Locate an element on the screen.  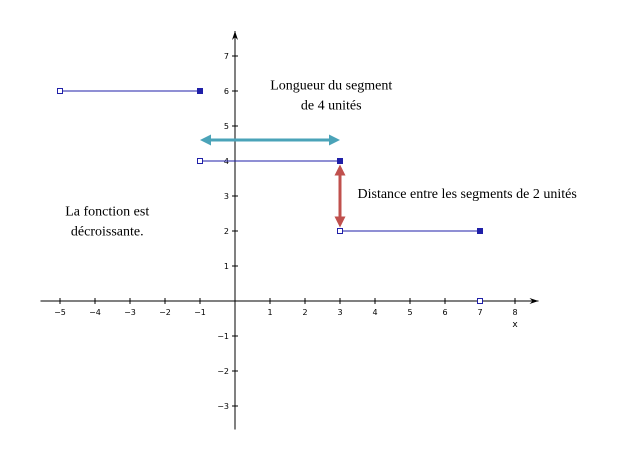
x-tick-label: −5 is located at coordinates (60, 312).